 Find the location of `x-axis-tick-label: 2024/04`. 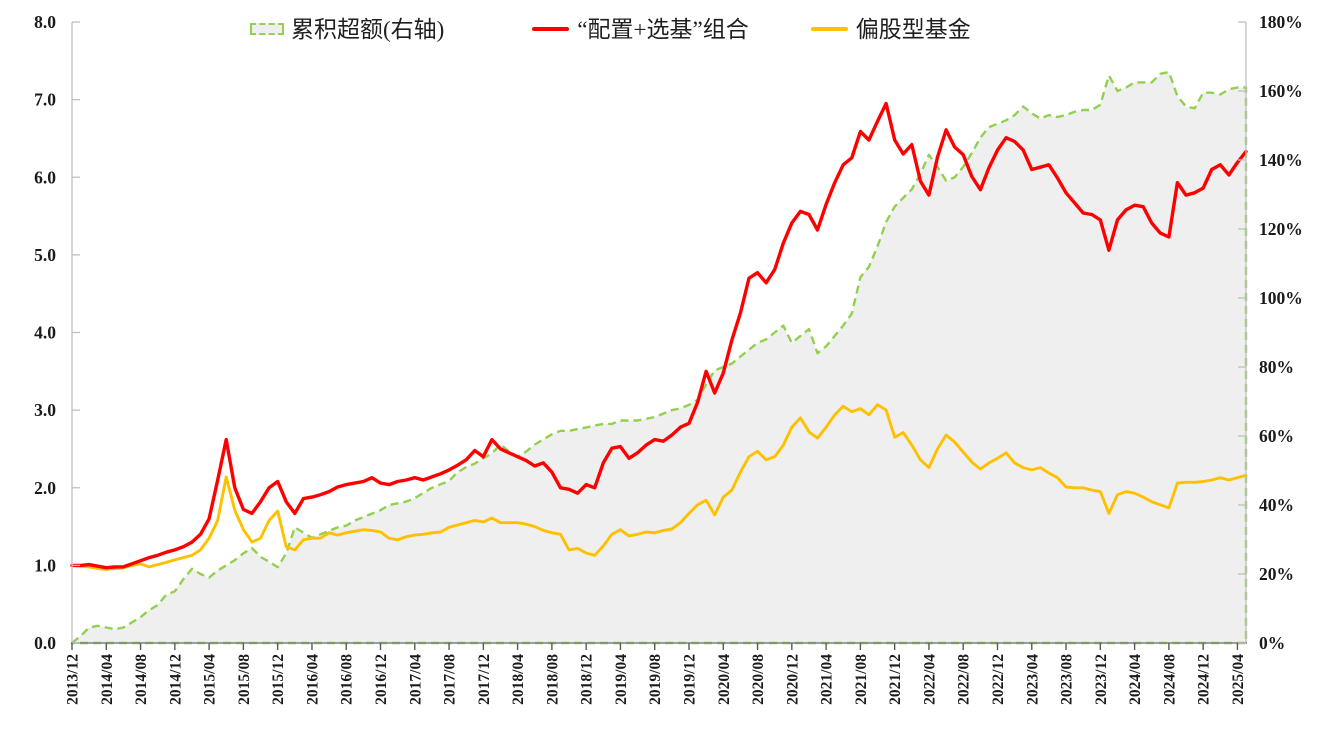

x-axis-tick-label: 2024/04 is located at coordinates (1135, 679).